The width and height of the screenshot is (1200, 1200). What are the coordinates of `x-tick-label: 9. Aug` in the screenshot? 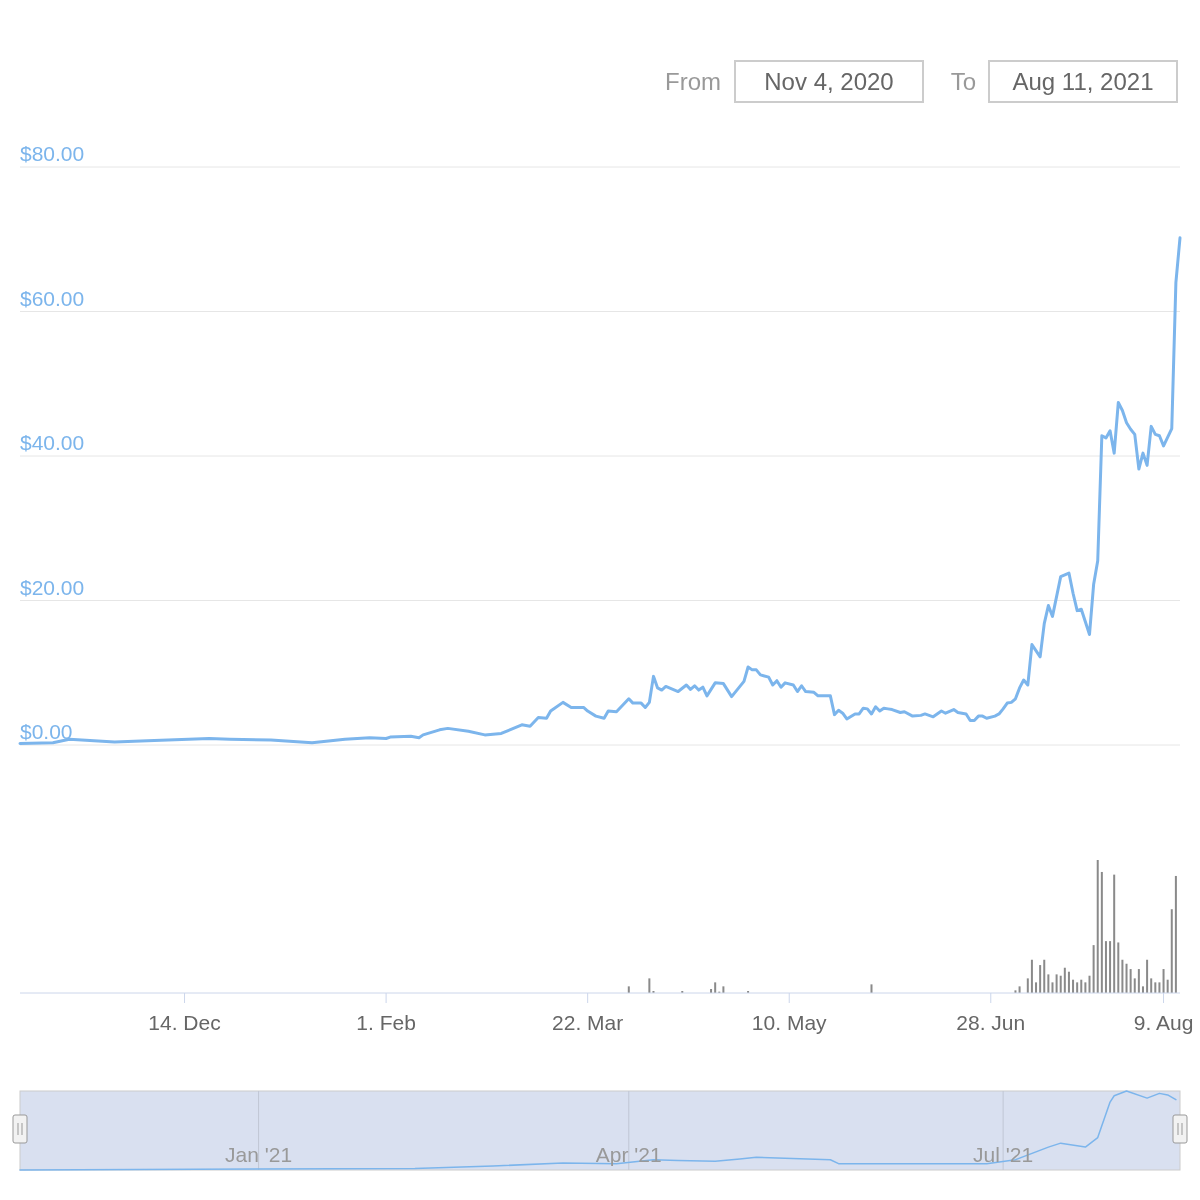 It's located at (1163, 1022).